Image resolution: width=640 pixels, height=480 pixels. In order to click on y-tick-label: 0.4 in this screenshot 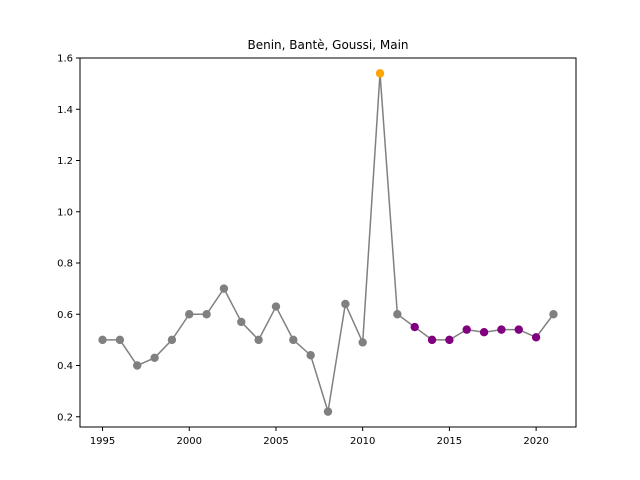, I will do `click(65, 366)`.